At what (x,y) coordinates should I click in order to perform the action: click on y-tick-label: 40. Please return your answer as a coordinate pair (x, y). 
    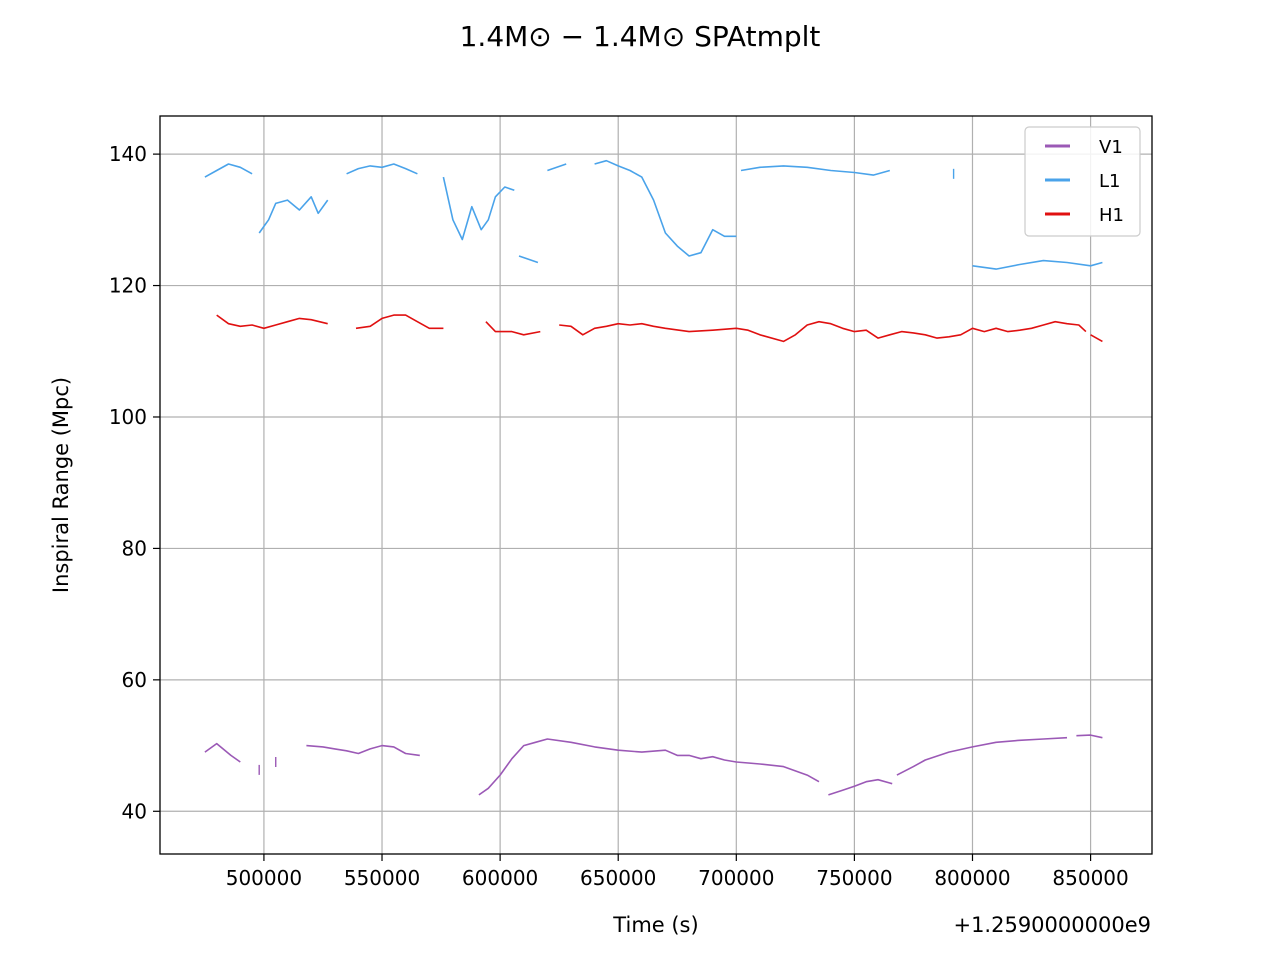
    Looking at the image, I should click on (134, 811).